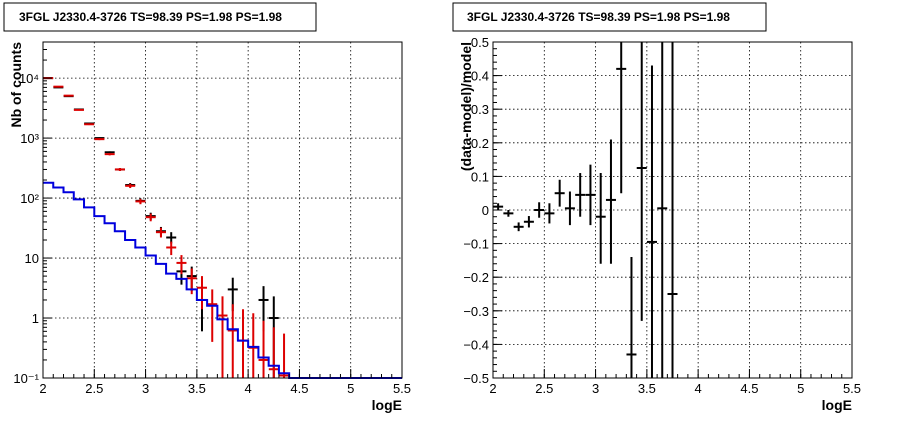 The image size is (898, 421). What do you see at coordinates (26, 378) in the screenshot?
I see `counts-y-tick-label: 10⁻¹` at bounding box center [26, 378].